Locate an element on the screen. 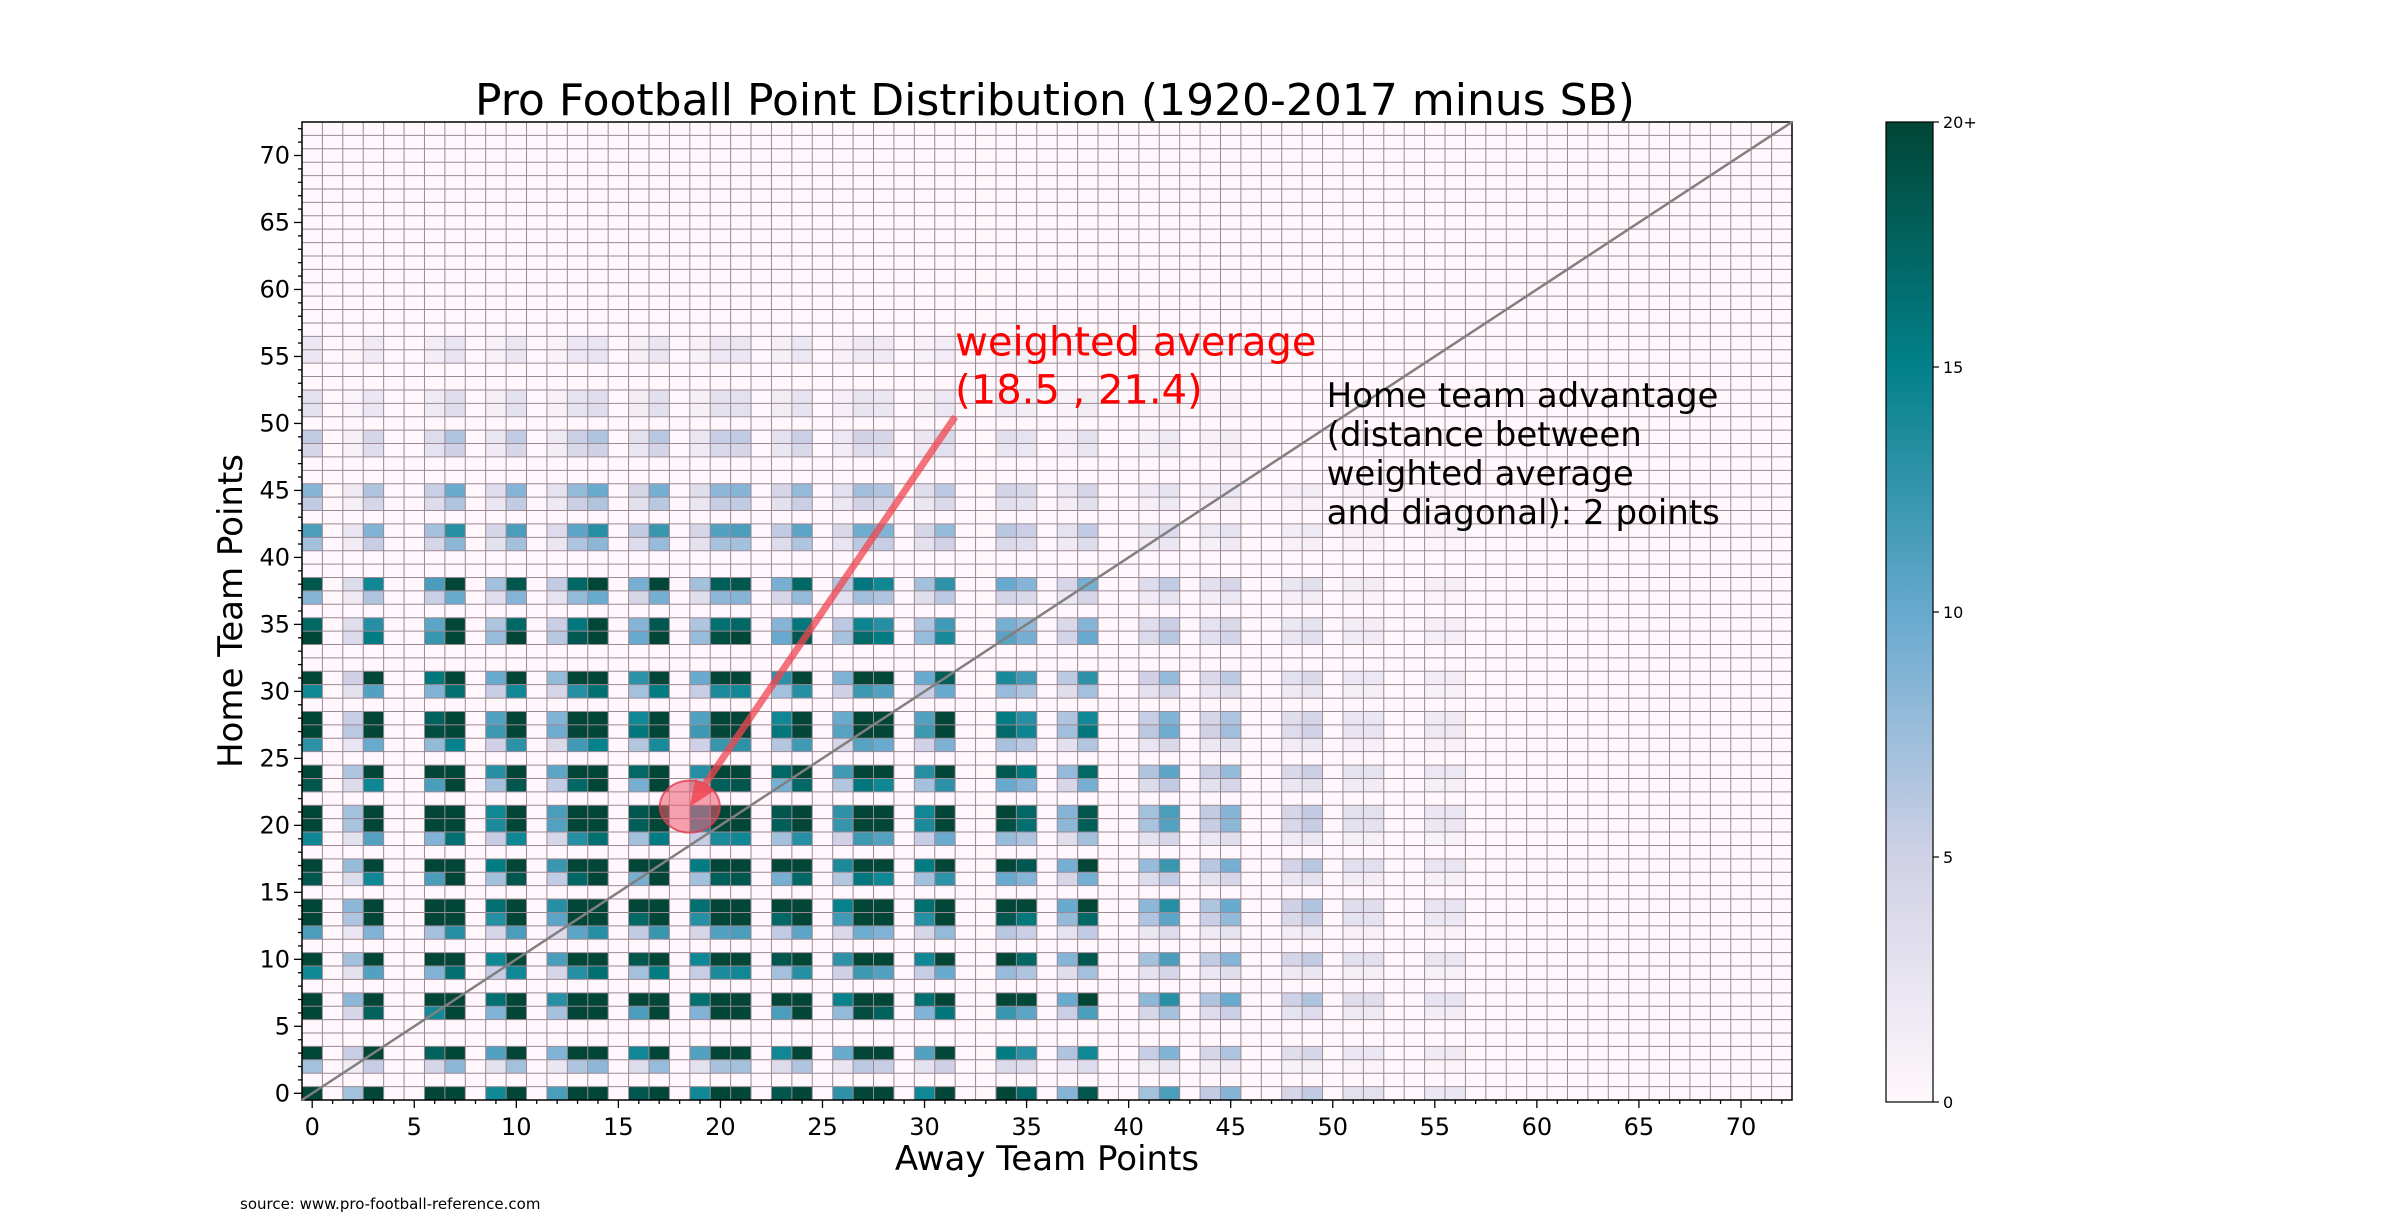  colorbar-tick-label: 20+ is located at coordinates (1960, 122).